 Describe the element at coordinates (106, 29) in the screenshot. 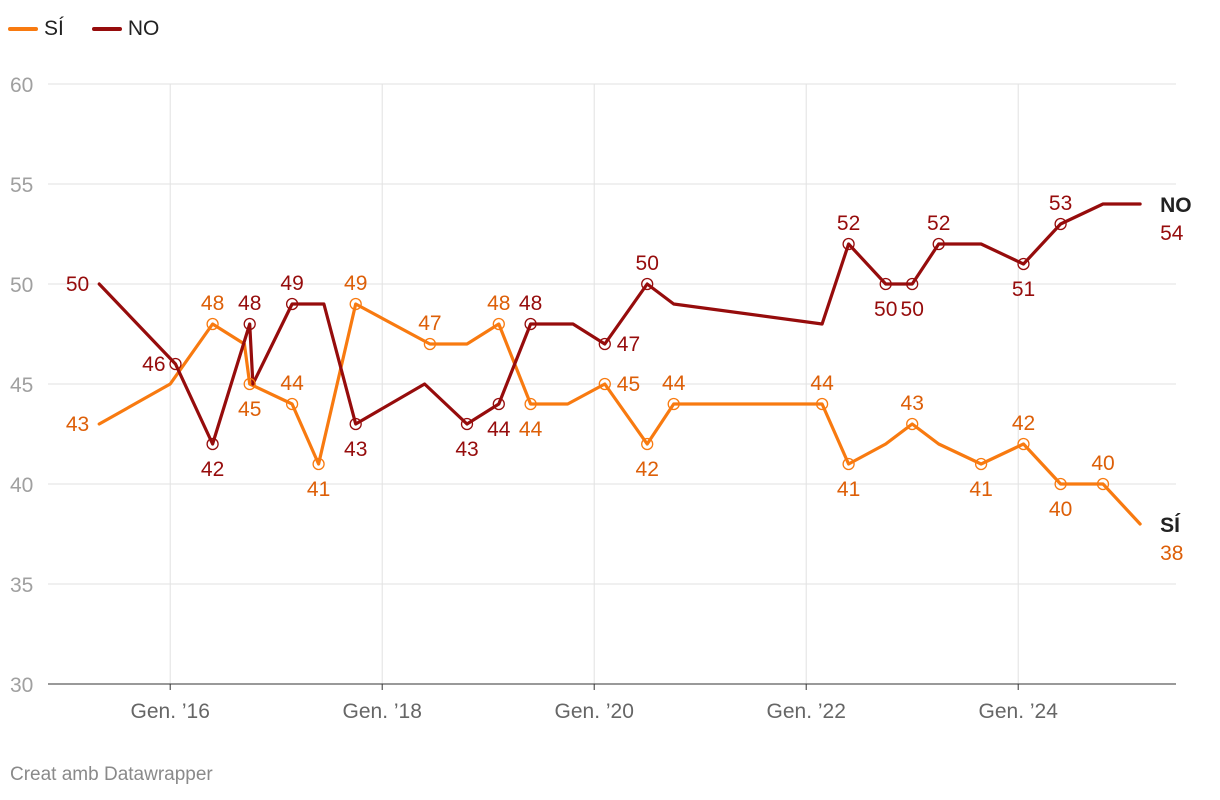

I see `legend-swatch-no` at that location.